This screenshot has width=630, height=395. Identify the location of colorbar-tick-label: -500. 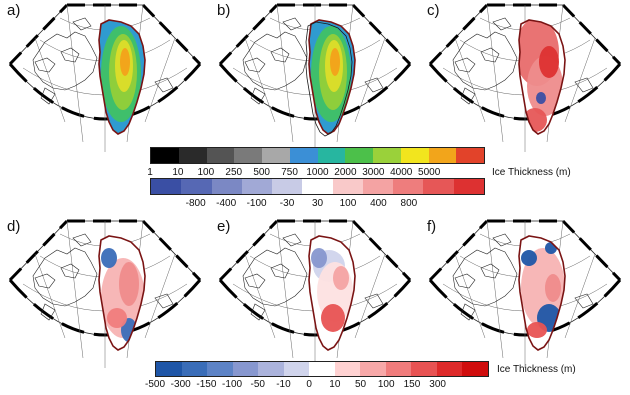
(155, 384).